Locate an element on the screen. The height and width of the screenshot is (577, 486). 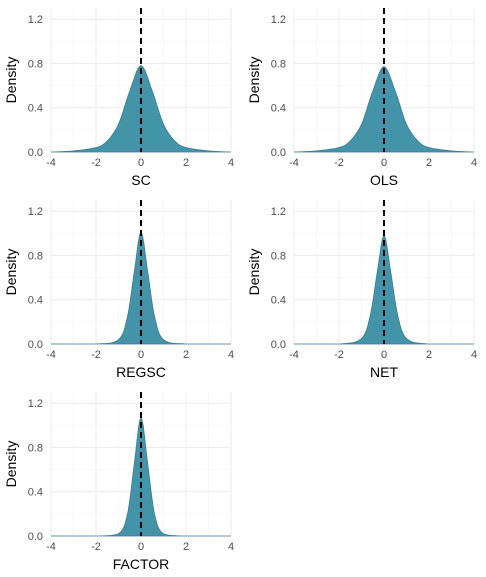
x-axis-label: OLS is located at coordinates (384, 180).